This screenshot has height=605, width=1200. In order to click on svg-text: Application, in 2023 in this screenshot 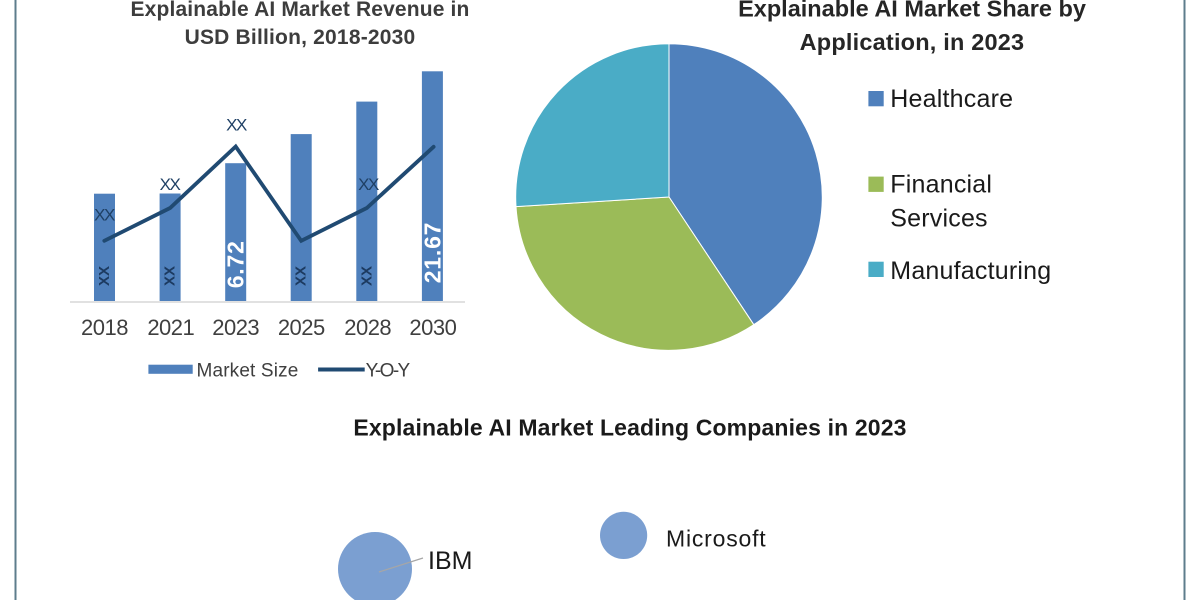, I will do `click(912, 42)`.